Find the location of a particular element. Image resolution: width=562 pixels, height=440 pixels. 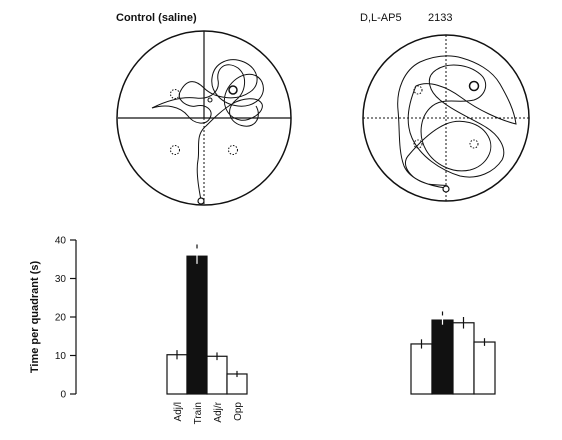

x-category-label: Opp is located at coordinates (238, 411).